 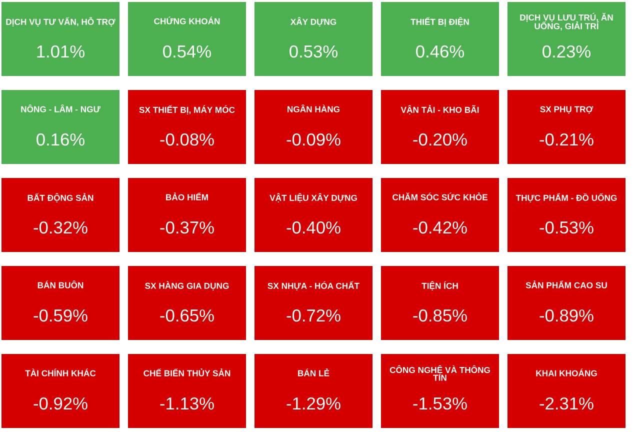 What do you see at coordinates (566, 51) in the screenshot?
I see `data-label: 0.23%` at bounding box center [566, 51].